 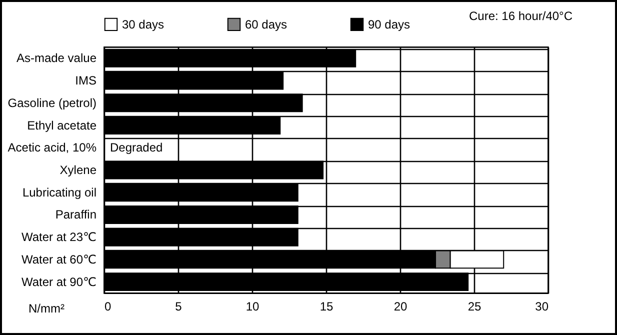 I want to click on x-tick-label: 20, so click(x=401, y=307).